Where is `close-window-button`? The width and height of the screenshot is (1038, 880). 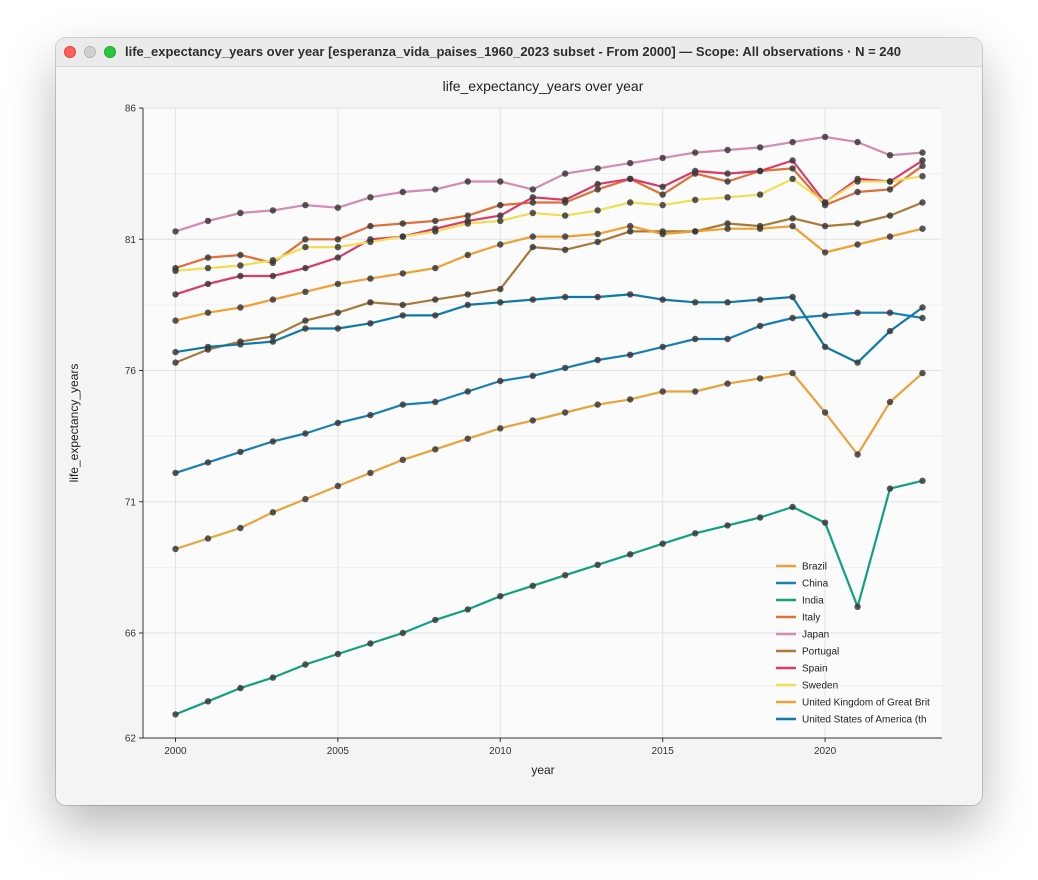 close-window-button is located at coordinates (70, 52).